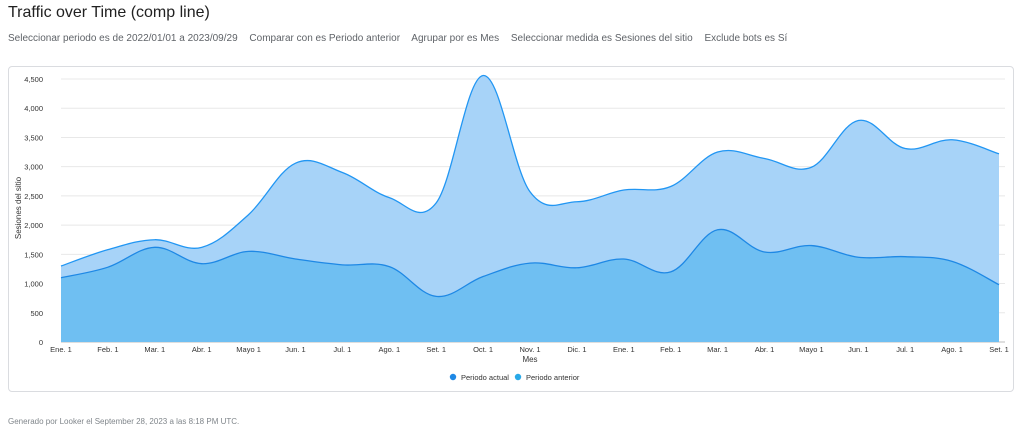 This screenshot has height=434, width=1024. What do you see at coordinates (576, 349) in the screenshot?
I see `x-tick-label: Dic. 1` at bounding box center [576, 349].